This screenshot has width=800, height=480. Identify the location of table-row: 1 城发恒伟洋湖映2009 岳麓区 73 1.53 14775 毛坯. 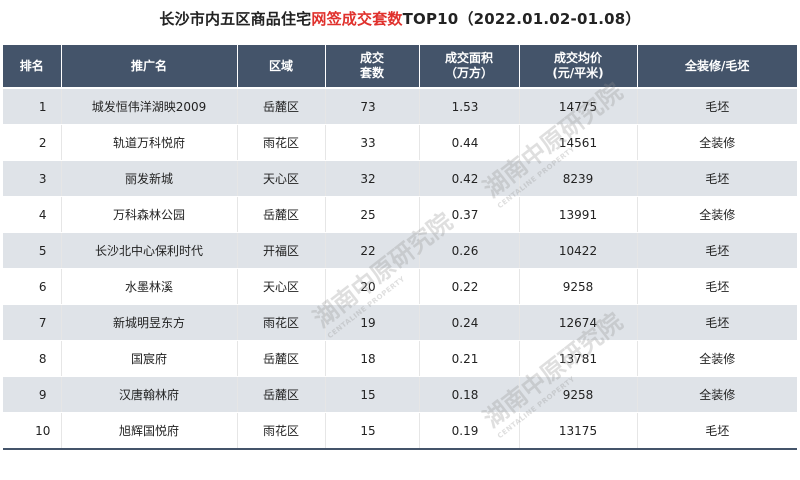
(400, 106).